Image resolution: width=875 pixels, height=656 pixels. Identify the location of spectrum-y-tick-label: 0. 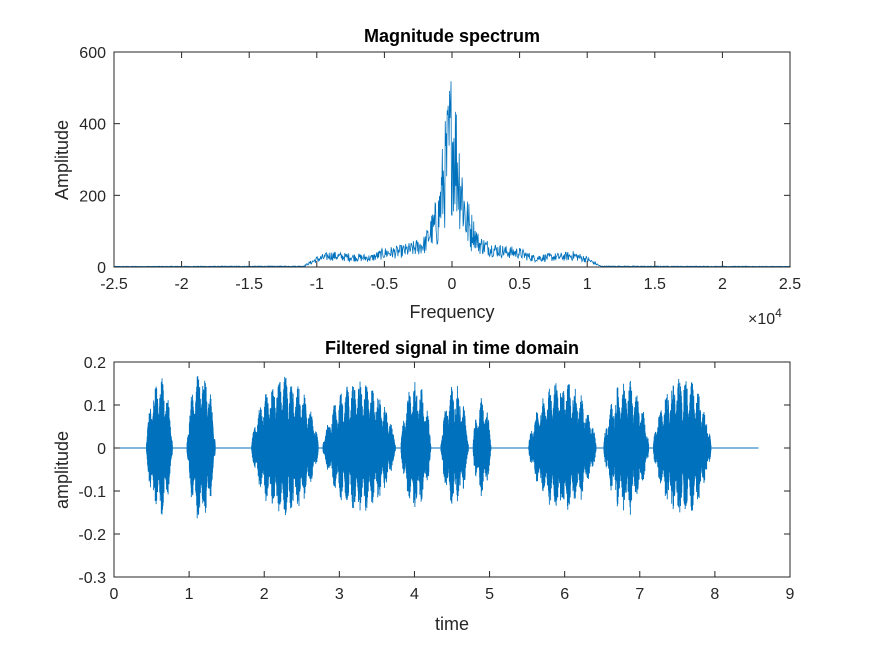
(101, 268).